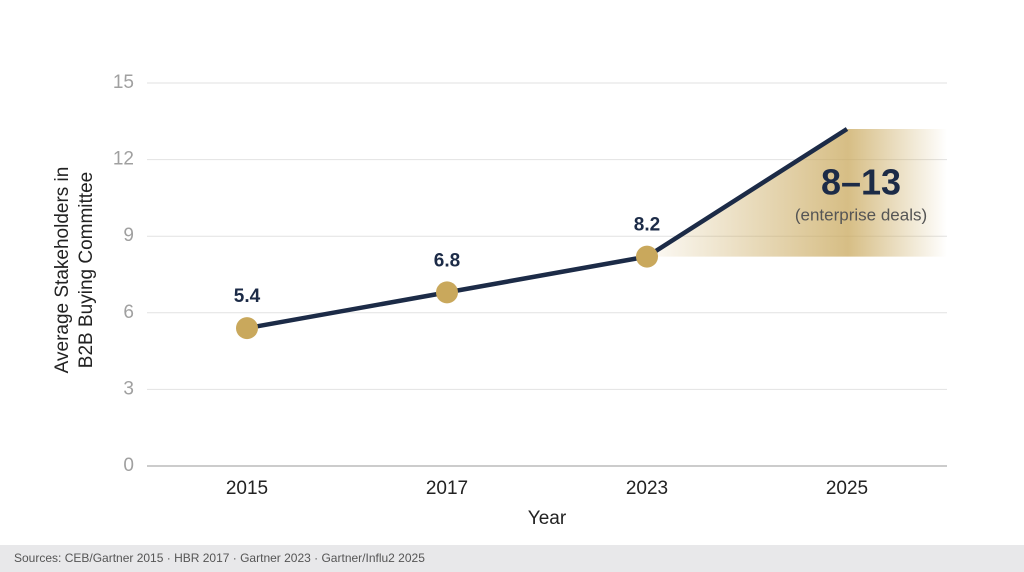 The height and width of the screenshot is (572, 1024). Describe the element at coordinates (861, 214) in the screenshot. I see `range-sublabel: (enterprise deals)` at that location.